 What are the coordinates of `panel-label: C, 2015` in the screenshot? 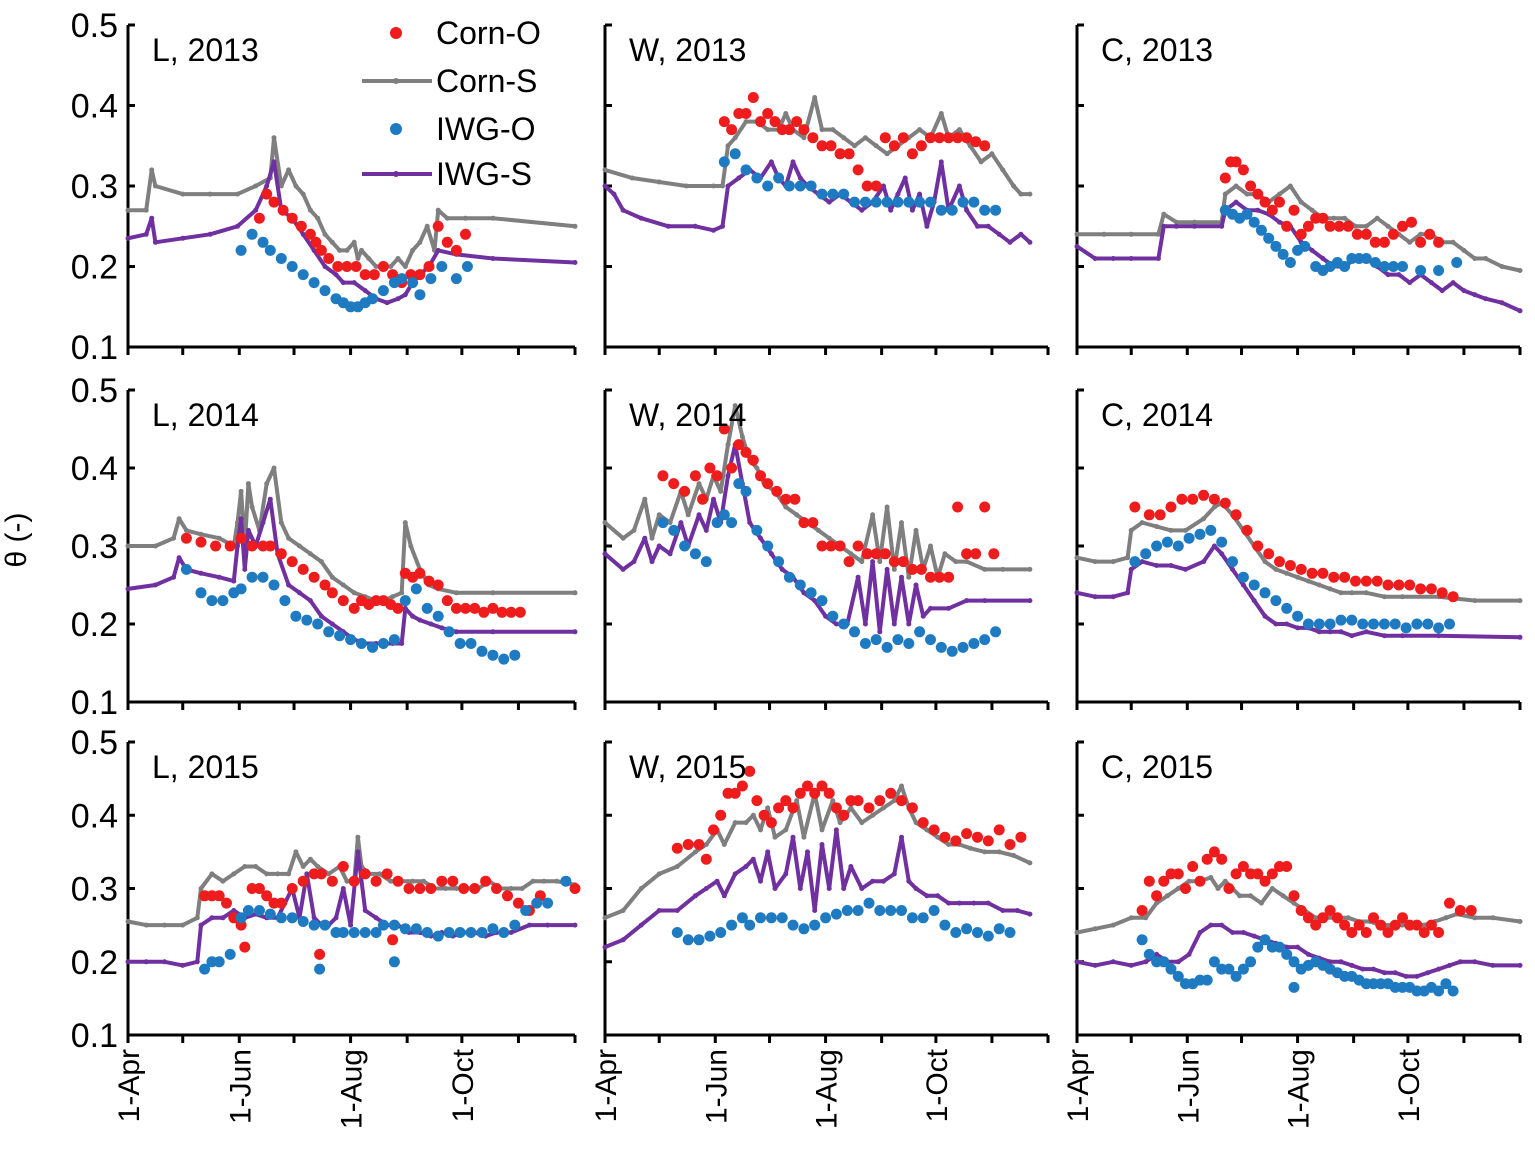 It's located at (1157, 767).